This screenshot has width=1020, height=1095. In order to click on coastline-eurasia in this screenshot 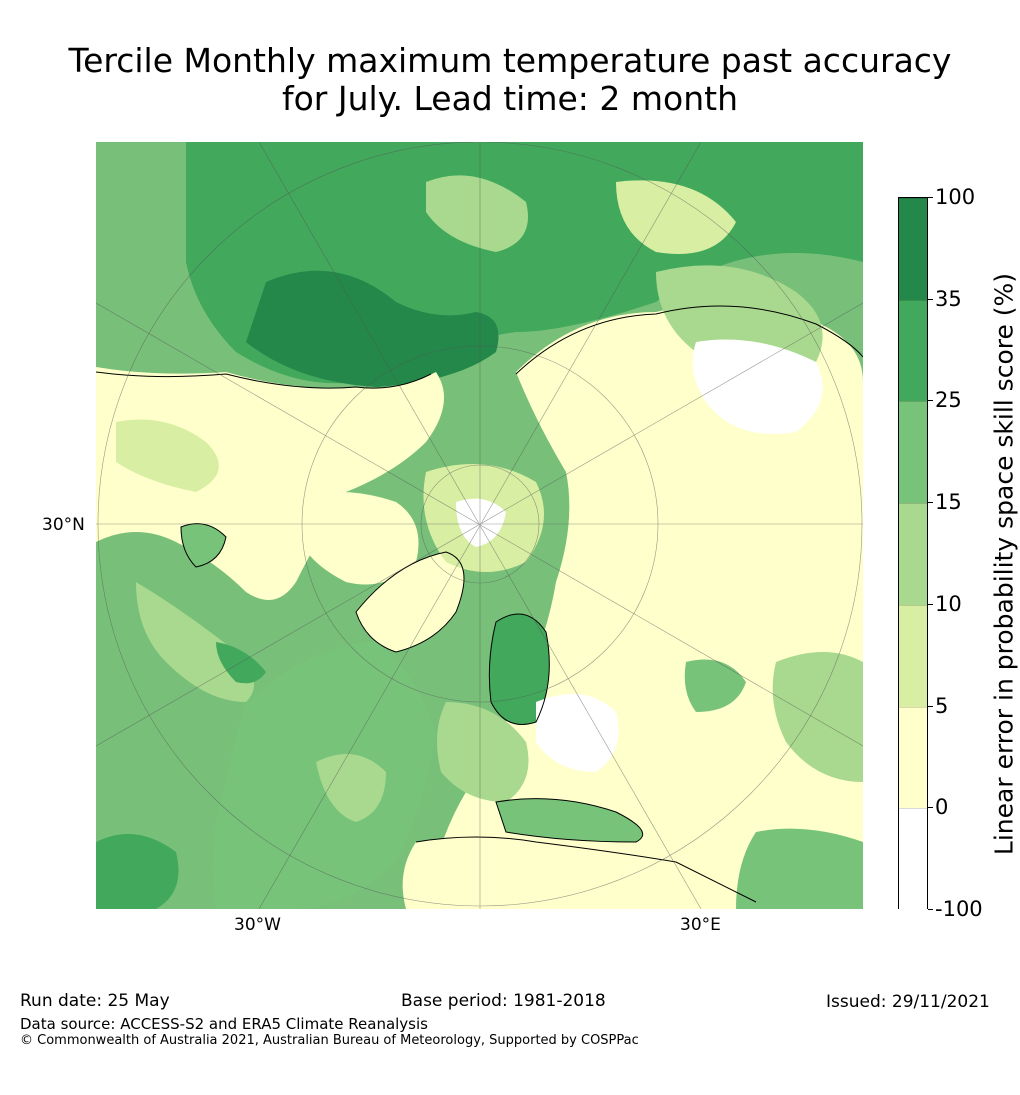, I will do `click(689, 340)`.